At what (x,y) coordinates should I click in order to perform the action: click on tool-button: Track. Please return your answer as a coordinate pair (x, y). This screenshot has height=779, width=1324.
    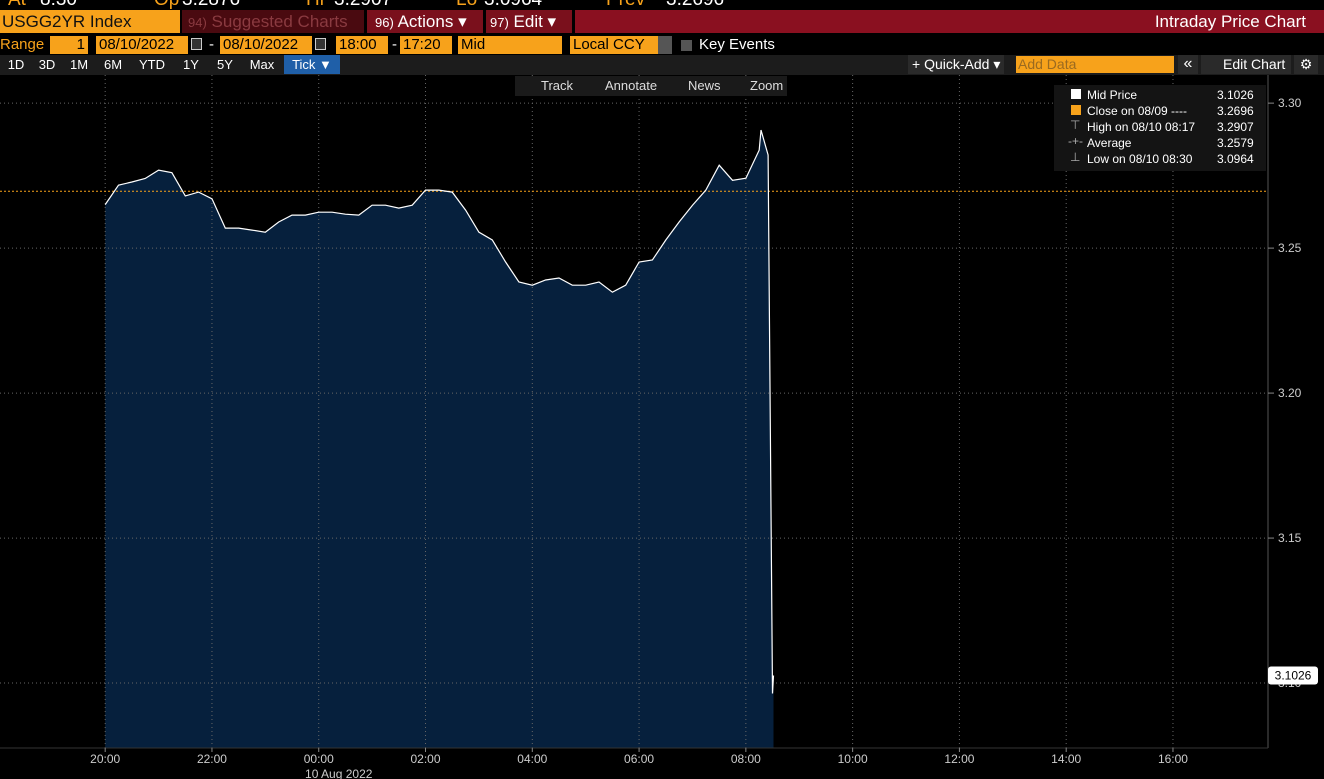
    Looking at the image, I should click on (557, 85).